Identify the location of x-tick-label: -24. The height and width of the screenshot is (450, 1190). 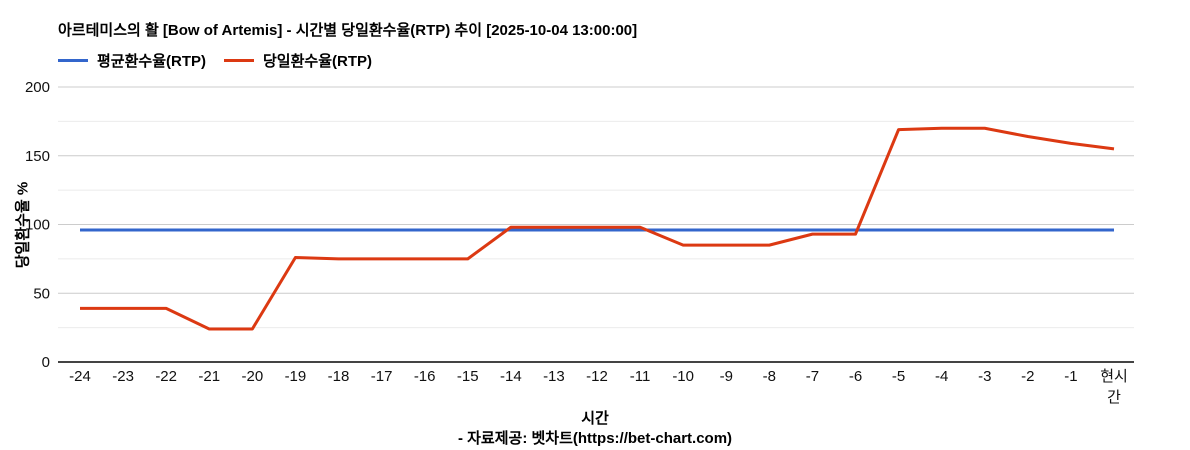
(80, 376).